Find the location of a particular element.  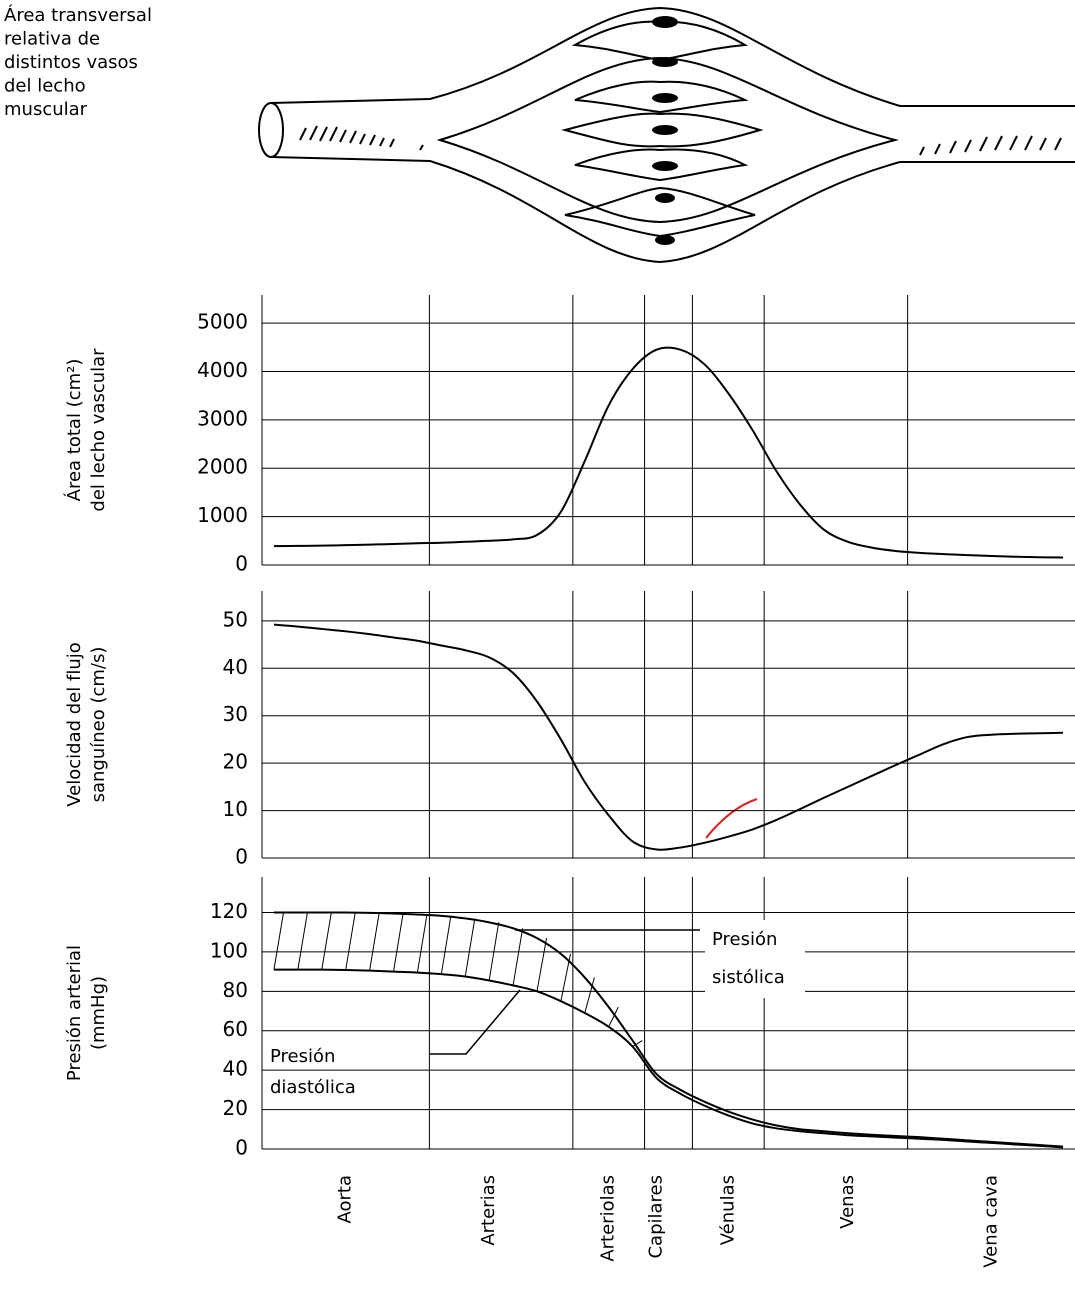

leader-line is located at coordinates (565, 992).